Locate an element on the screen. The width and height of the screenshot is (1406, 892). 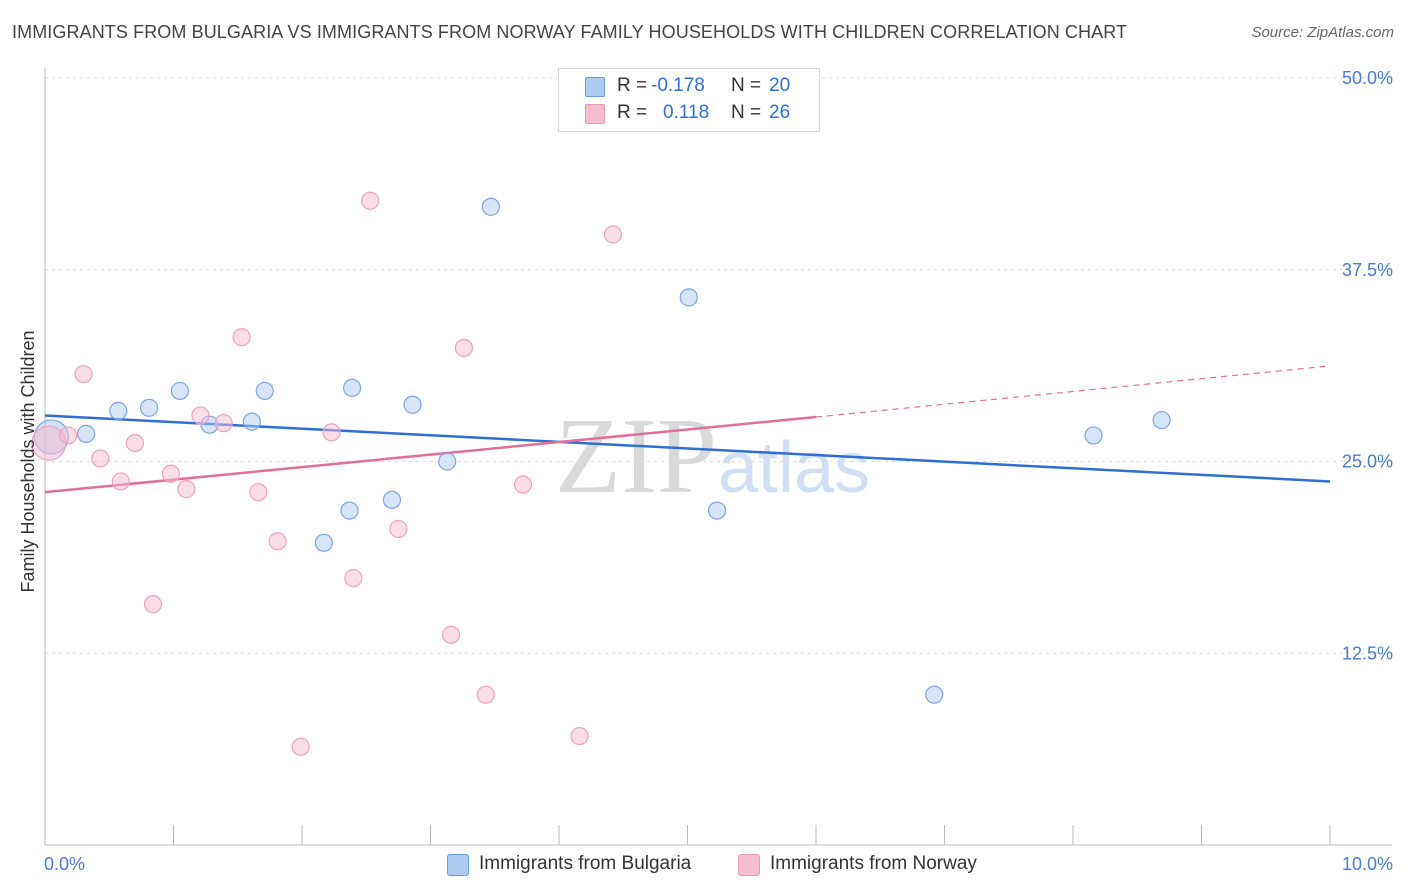
watermark-atlas: atlas is located at coordinates (794, 468).